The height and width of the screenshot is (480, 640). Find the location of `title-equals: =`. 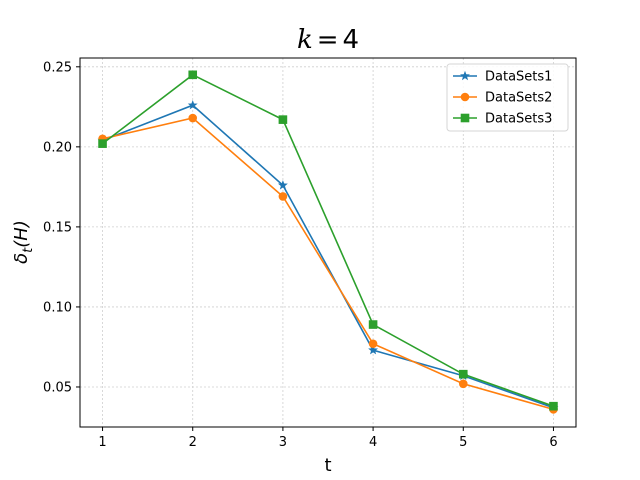

title-equals: = is located at coordinates (328, 40).